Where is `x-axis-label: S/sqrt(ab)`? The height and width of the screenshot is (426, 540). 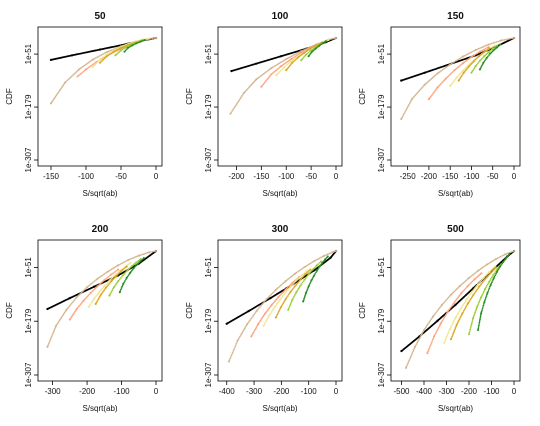 x-axis-label: S/sqrt(ab) is located at coordinates (279, 193).